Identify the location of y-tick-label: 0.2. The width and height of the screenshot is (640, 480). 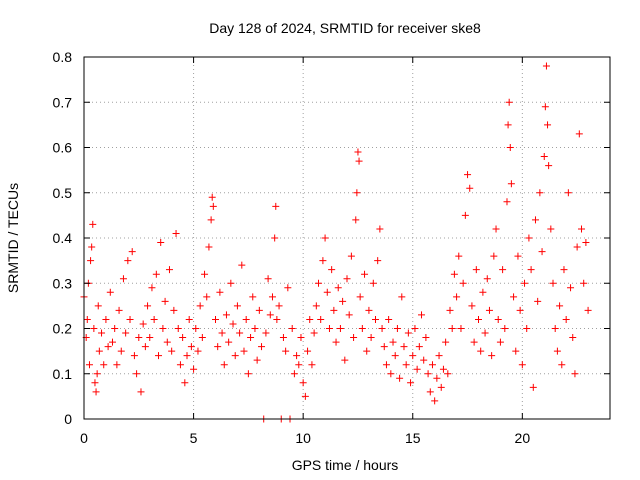
(63, 329).